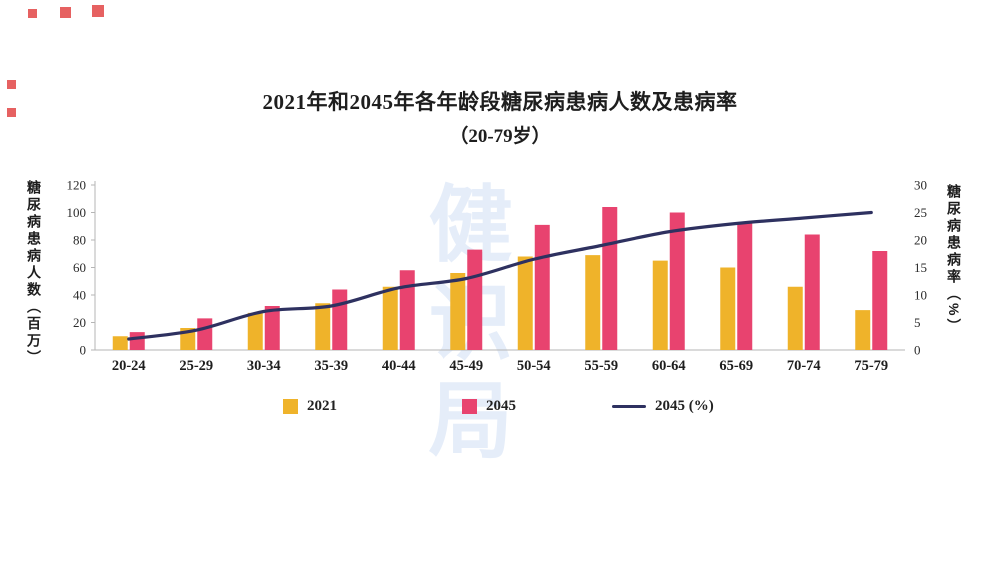  Describe the element at coordinates (264, 366) in the screenshot. I see `x-axis-category-label: 30-34` at that location.